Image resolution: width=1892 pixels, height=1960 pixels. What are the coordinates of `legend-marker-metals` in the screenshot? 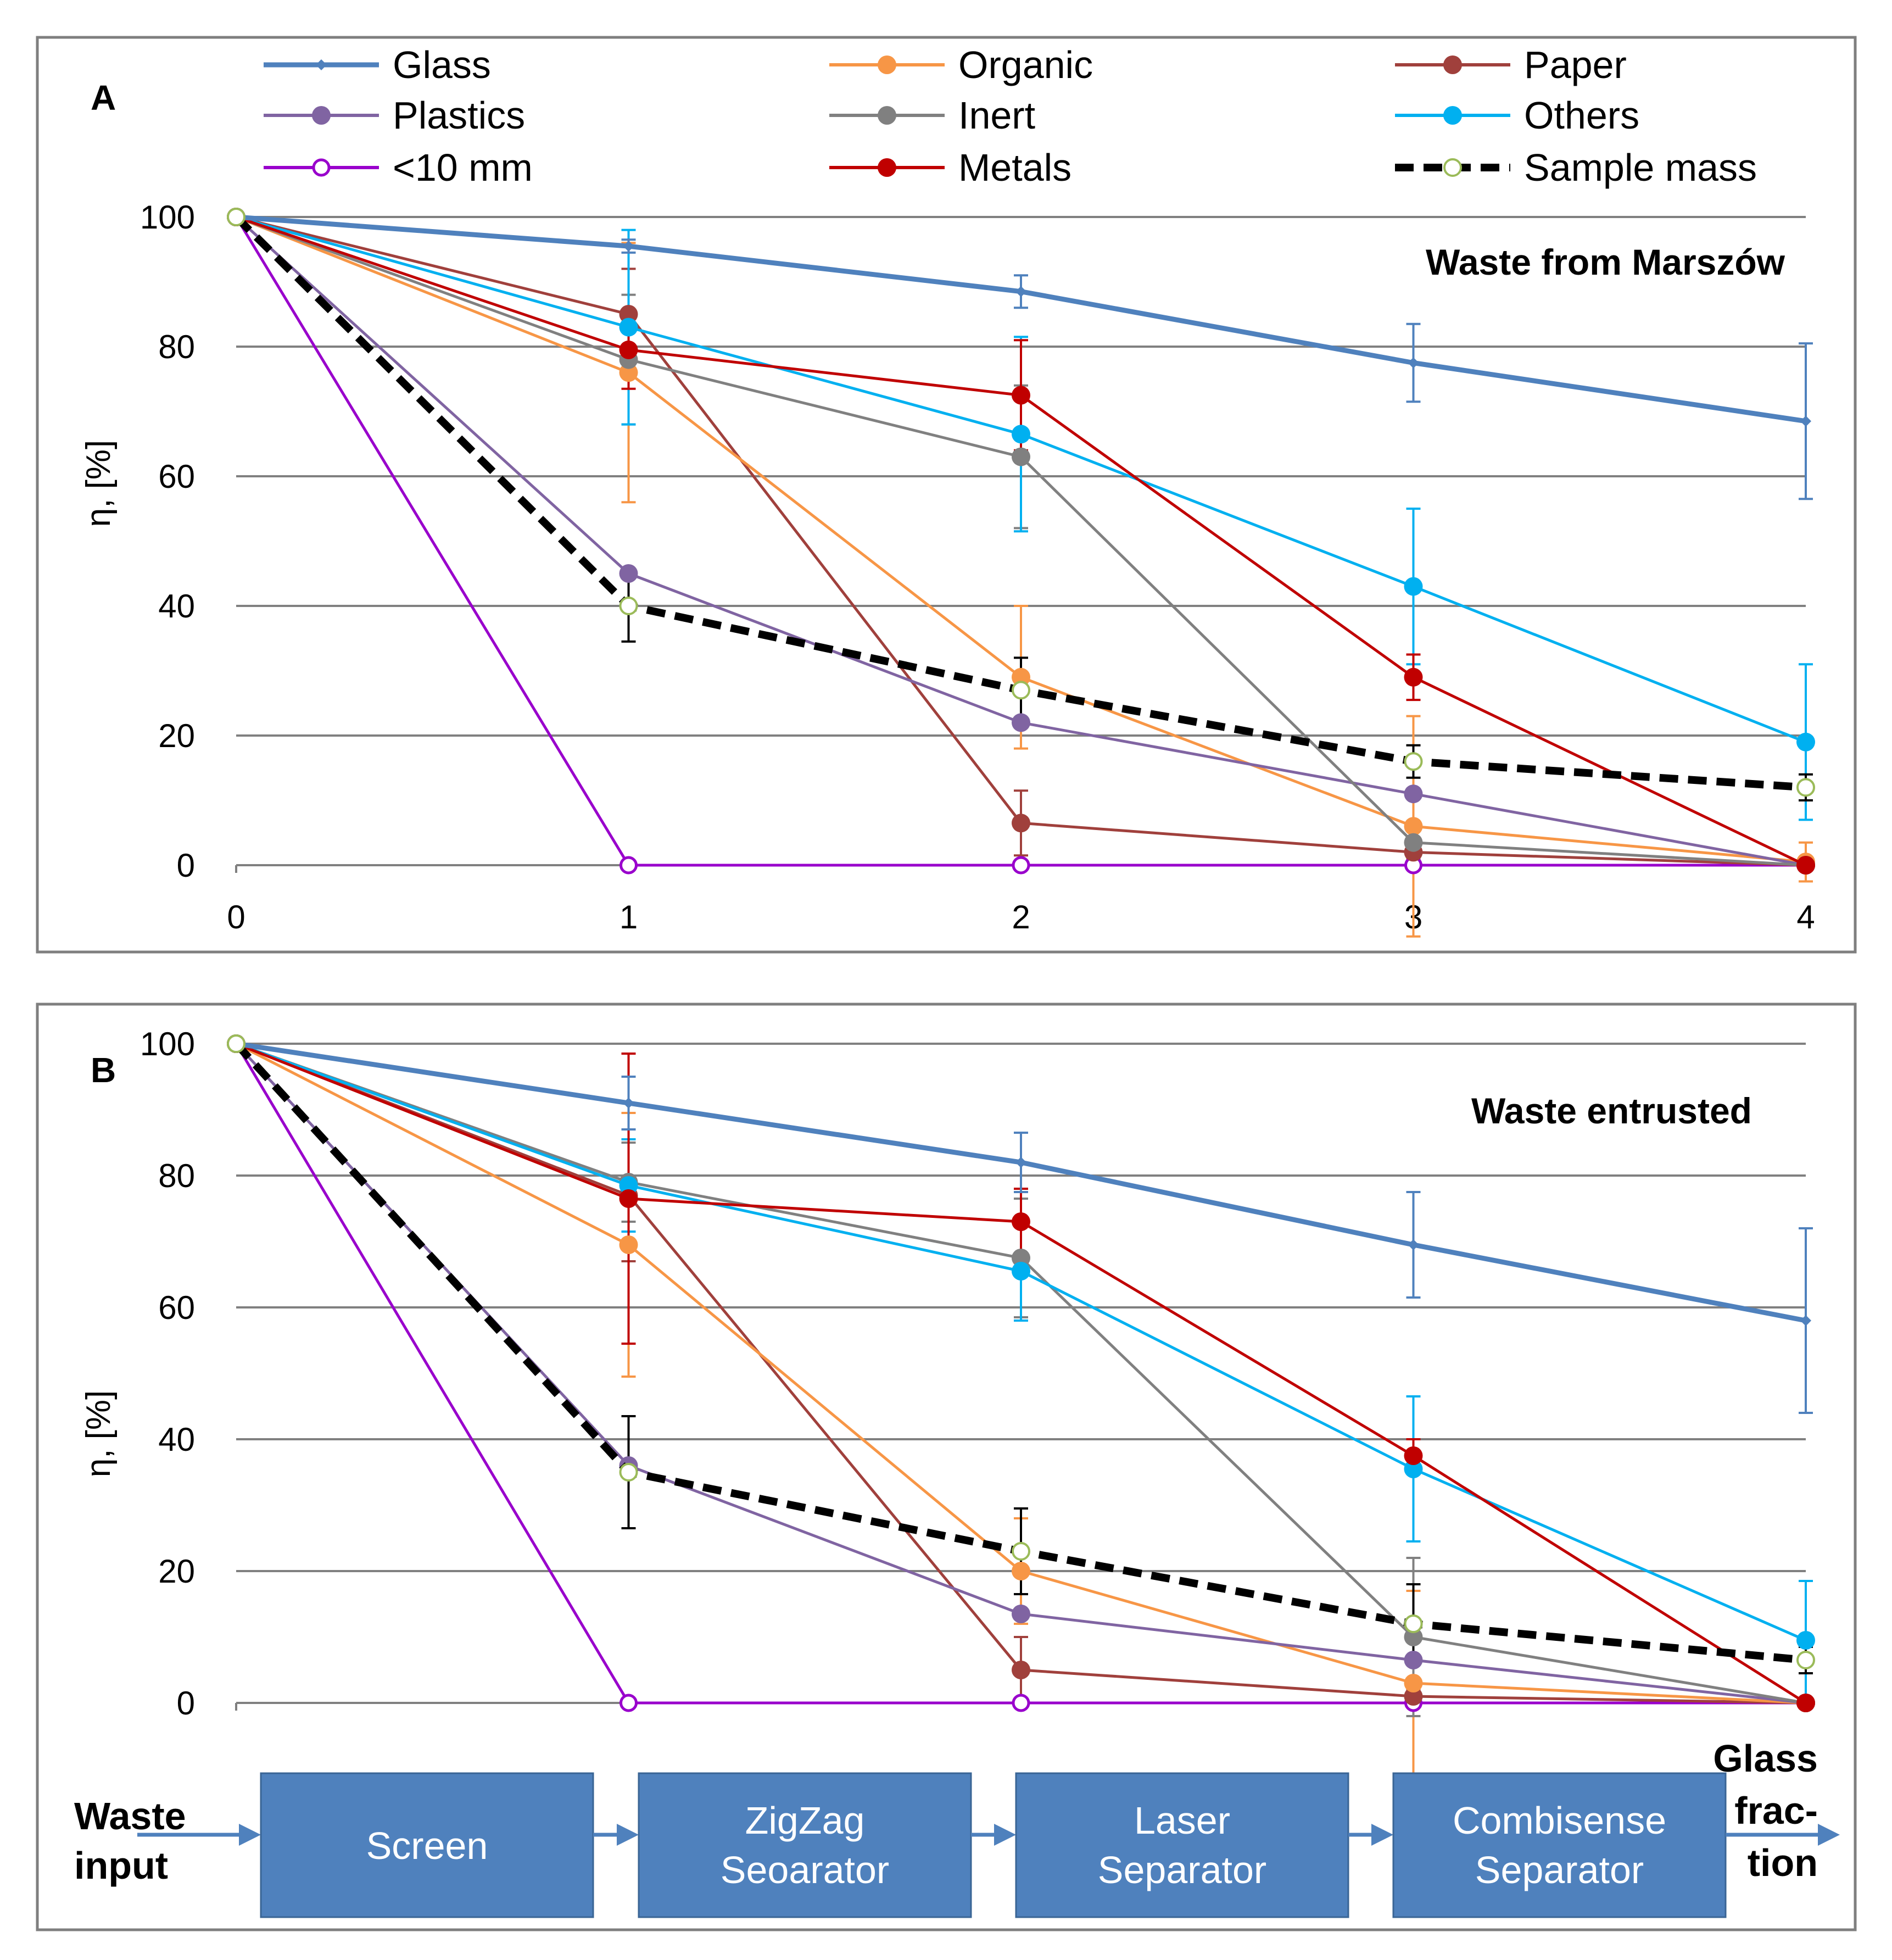 It's located at (887, 168).